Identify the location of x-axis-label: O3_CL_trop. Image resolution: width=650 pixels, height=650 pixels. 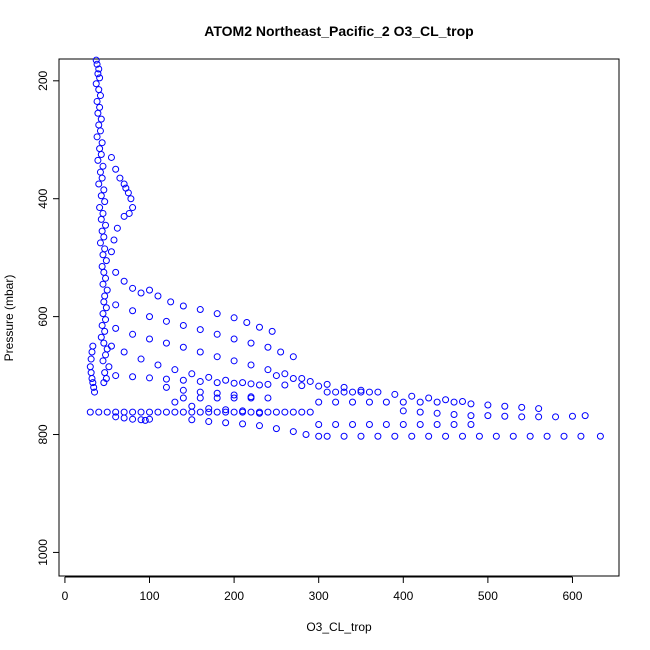
(339, 627).